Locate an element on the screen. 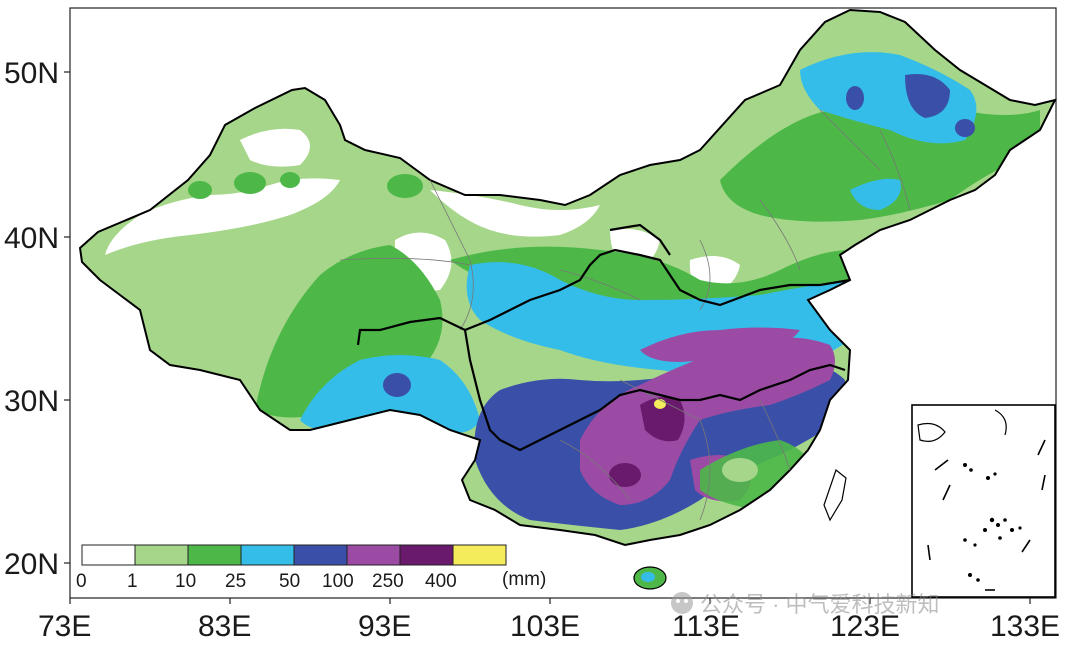 This screenshot has width=1080, height=647. y-label-40n: 40N is located at coordinates (31, 238).